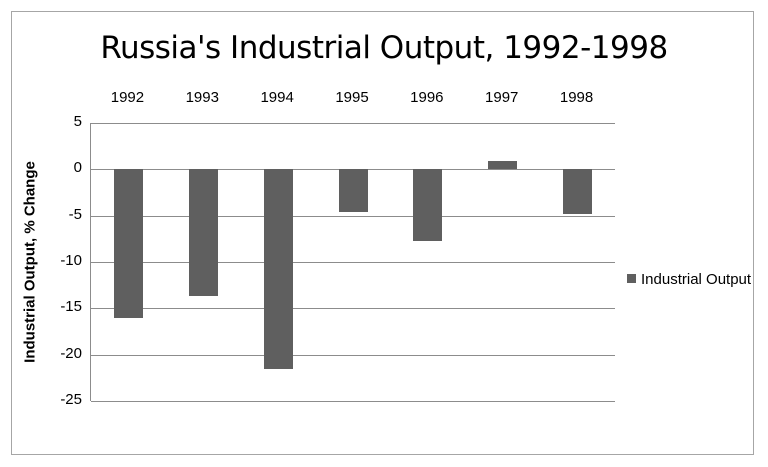 Image resolution: width=768 pixels, height=467 pixels. What do you see at coordinates (77, 121) in the screenshot?
I see `y-tick-label: 5` at bounding box center [77, 121].